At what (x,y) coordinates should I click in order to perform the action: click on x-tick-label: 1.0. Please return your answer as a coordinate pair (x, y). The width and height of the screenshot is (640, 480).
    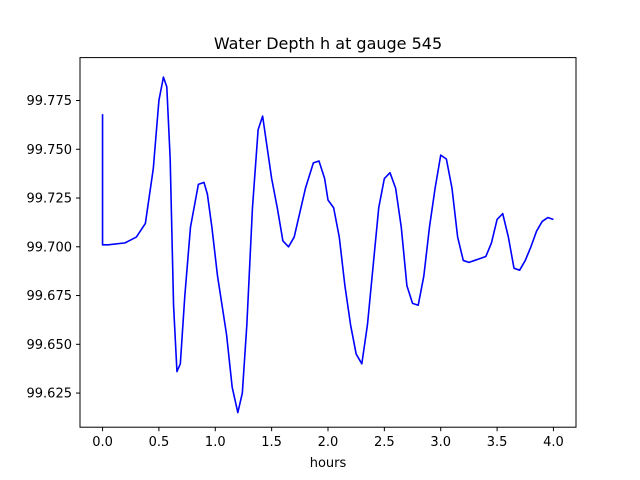
    Looking at the image, I should click on (215, 442).